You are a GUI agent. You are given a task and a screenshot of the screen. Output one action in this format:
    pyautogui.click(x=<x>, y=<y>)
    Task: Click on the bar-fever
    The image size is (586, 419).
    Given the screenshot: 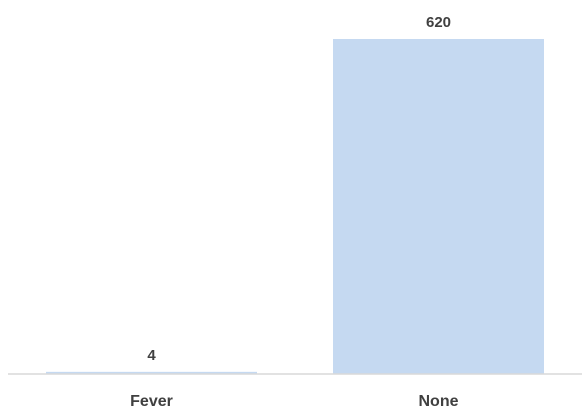 What is the action you would take?
    pyautogui.click(x=151, y=372)
    